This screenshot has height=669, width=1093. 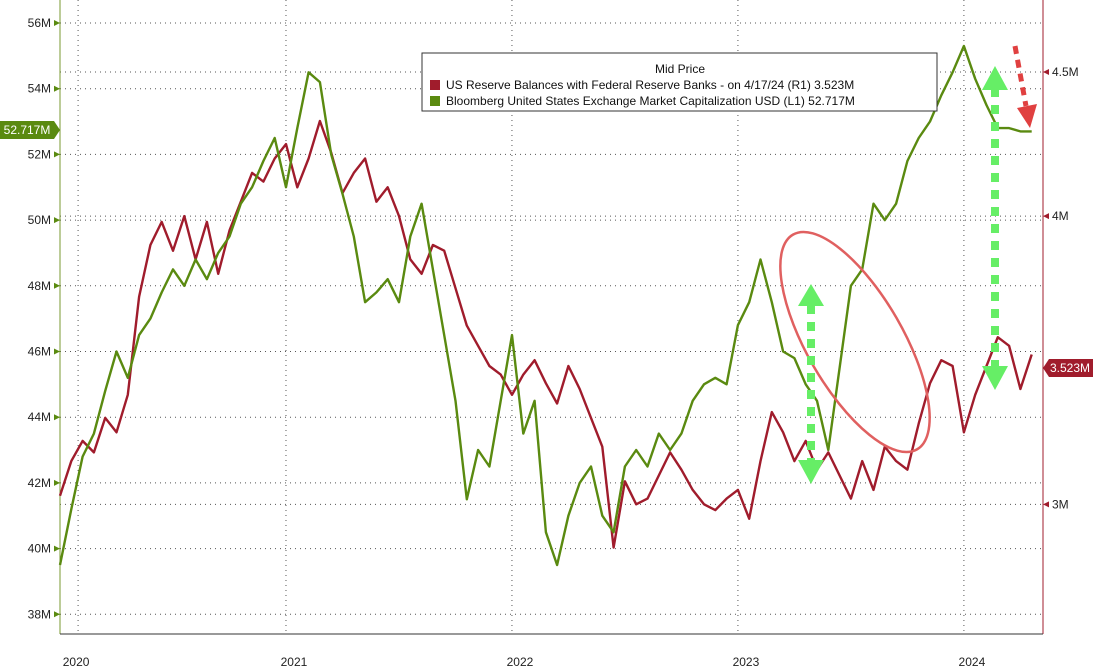 I want to click on x-axis-ticks: 2020 2021 2022 2023 2024, so click(x=524, y=662).